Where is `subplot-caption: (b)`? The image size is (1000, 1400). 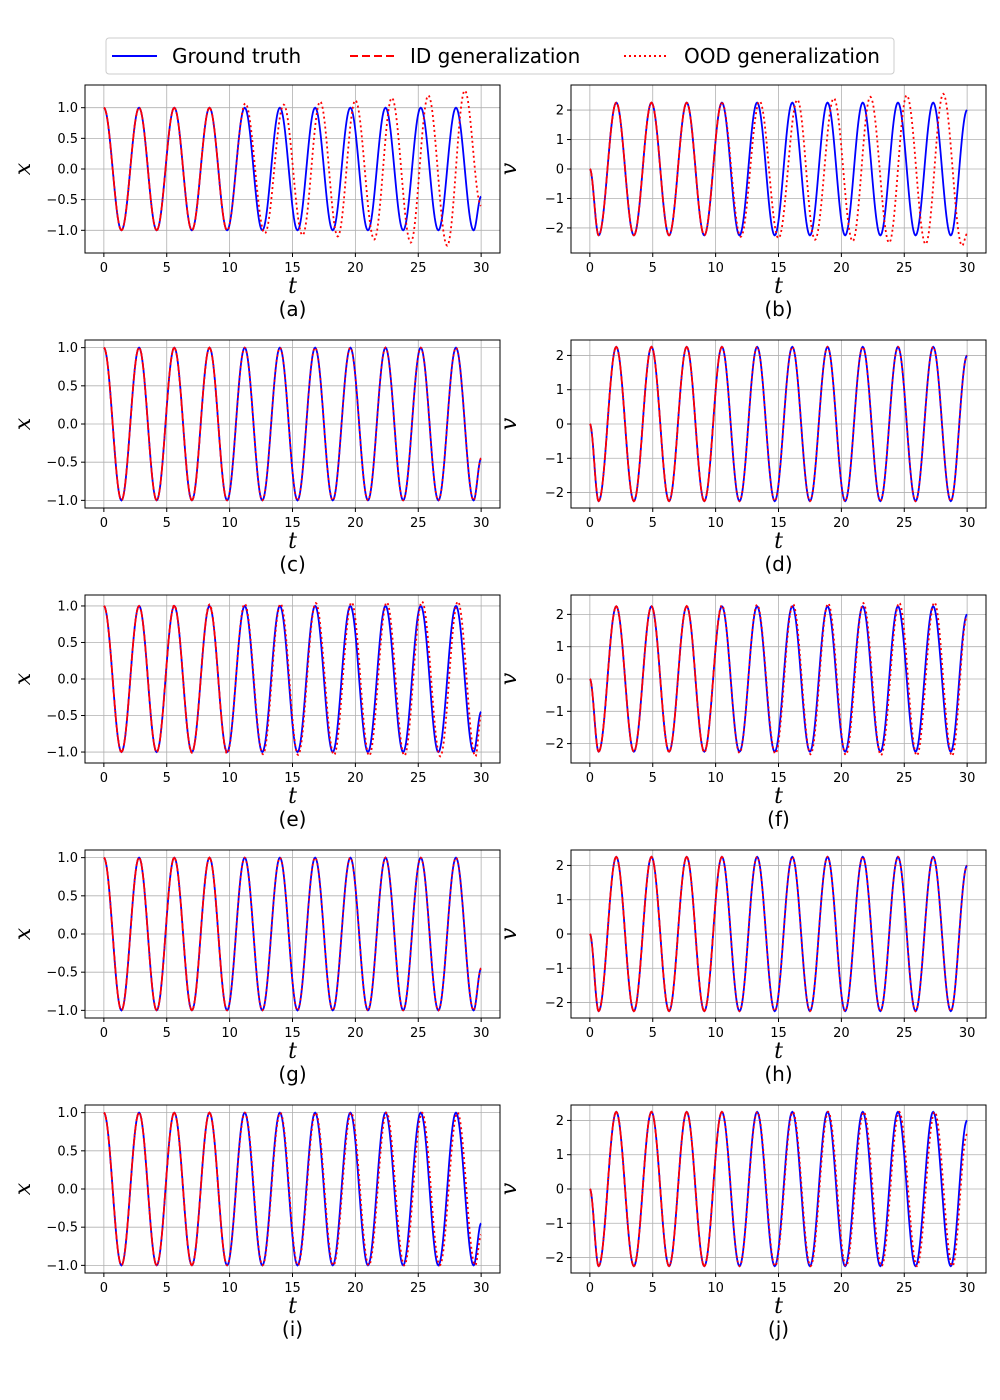 subplot-caption: (b) is located at coordinates (778, 309).